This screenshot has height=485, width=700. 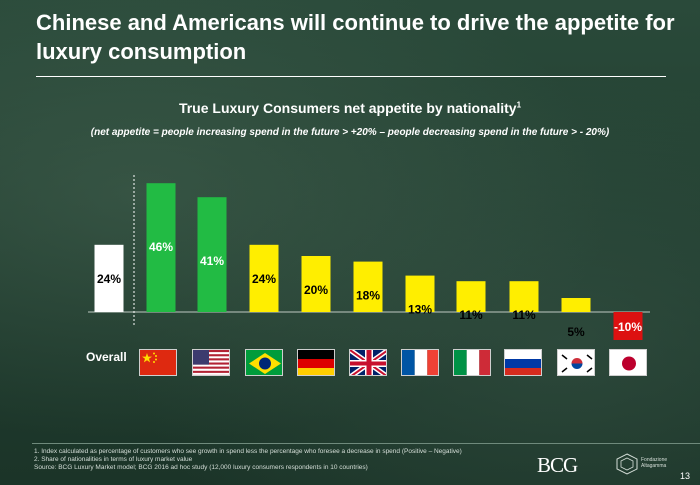 What do you see at coordinates (351, 76) in the screenshot?
I see `title-divider` at bounding box center [351, 76].